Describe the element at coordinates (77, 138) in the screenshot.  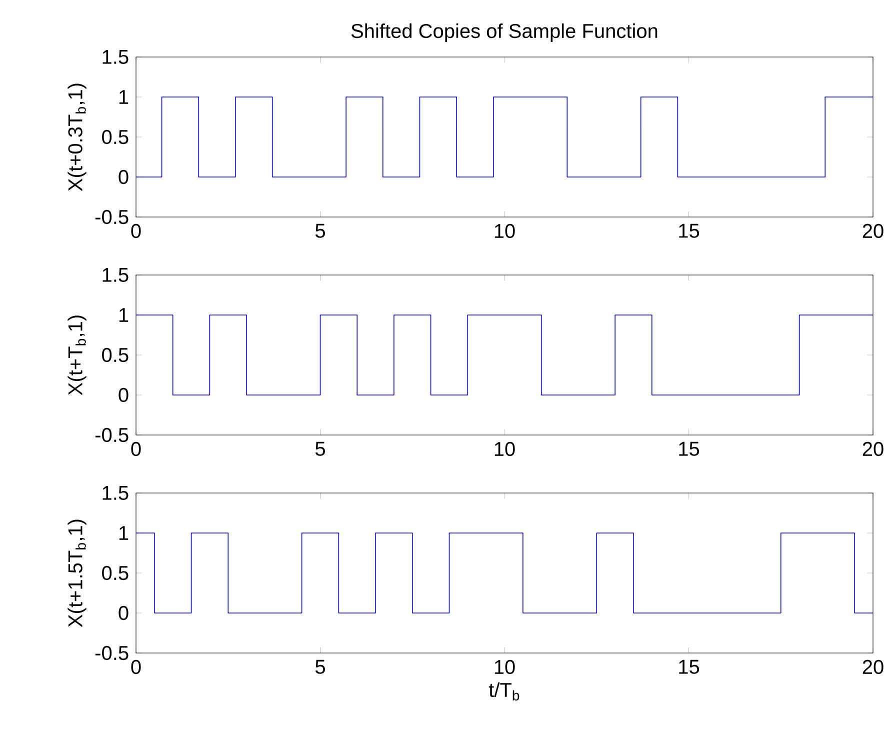
I see `y-axis-title: X(t+0.3T$_{b}$,1)` at that location.